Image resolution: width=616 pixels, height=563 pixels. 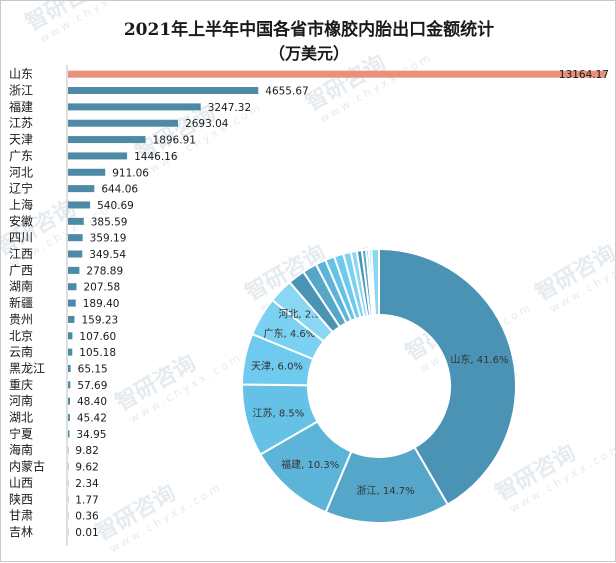 What do you see at coordinates (21, 336) in the screenshot?
I see `bar-category-label: 北京` at bounding box center [21, 336].